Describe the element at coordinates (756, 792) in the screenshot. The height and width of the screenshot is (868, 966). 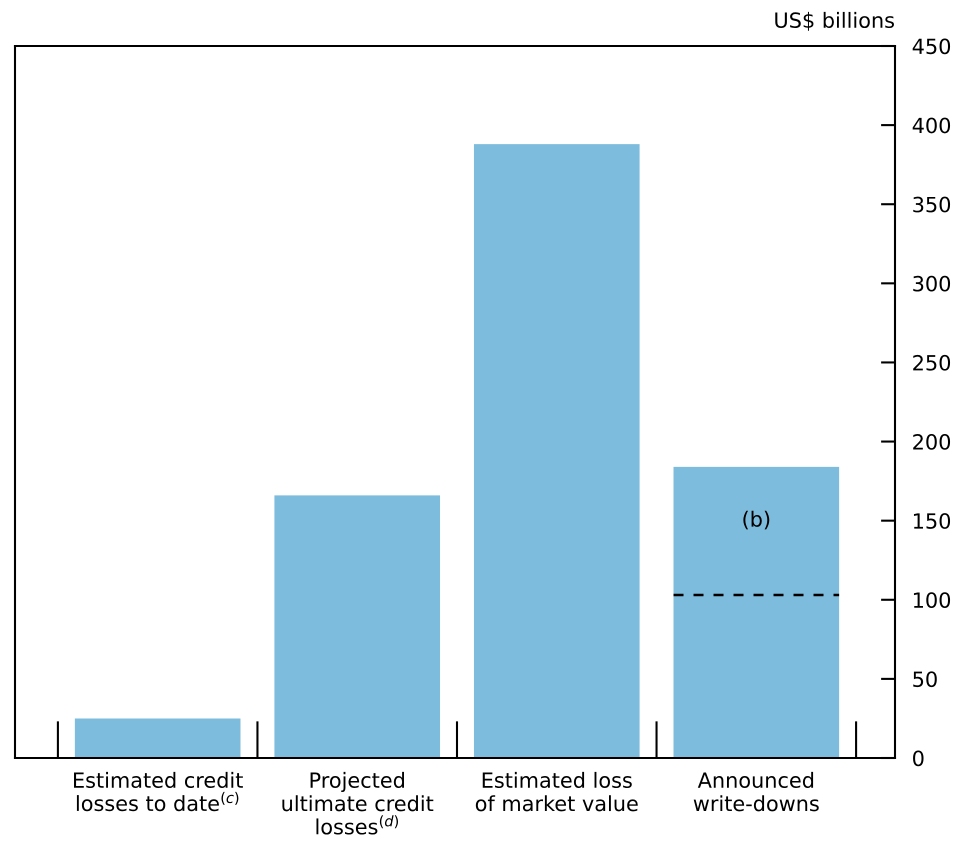
I see `x-tick-label: Announced write-downs` at that location.